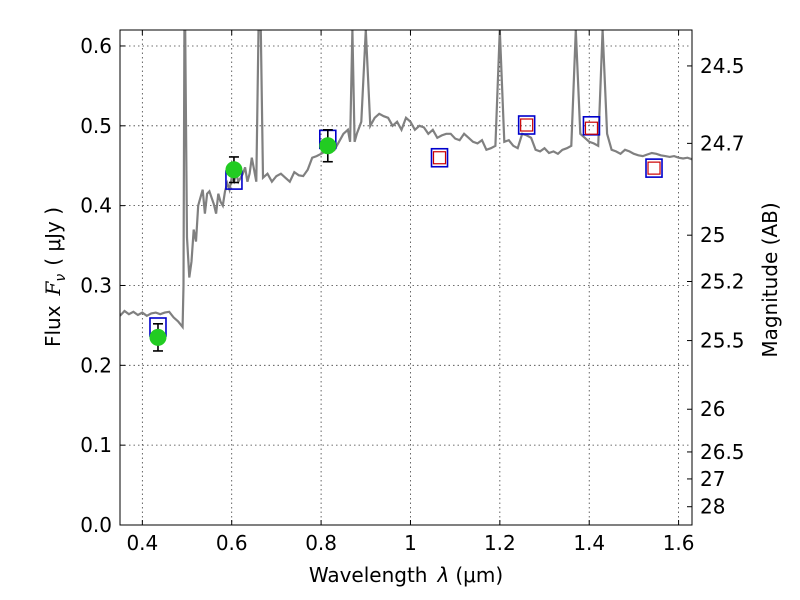 This screenshot has height=600, width=800. What do you see at coordinates (500, 543) in the screenshot?
I see `x-tick-label: 1.2` at bounding box center [500, 543].